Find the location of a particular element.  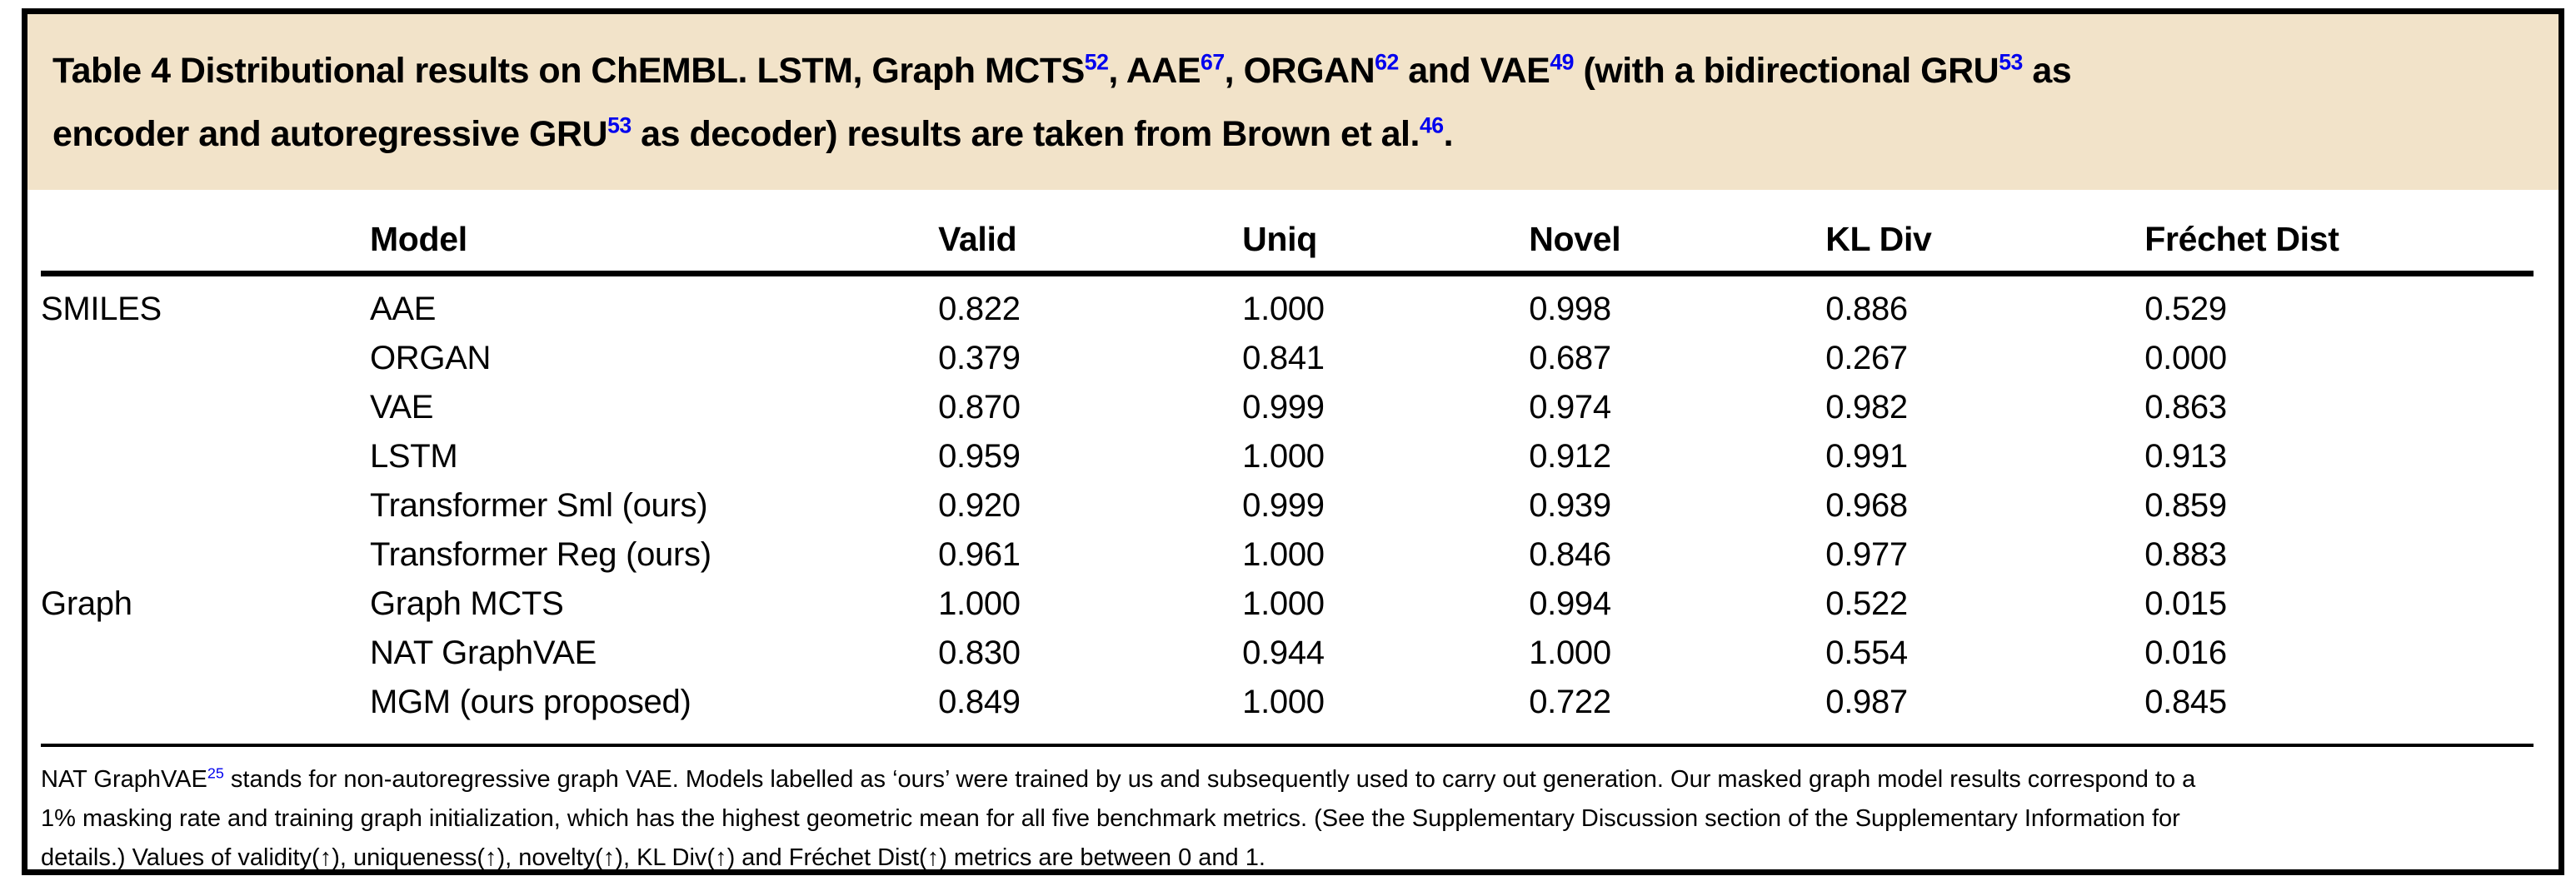

col-header-model: Model is located at coordinates (654, 236).